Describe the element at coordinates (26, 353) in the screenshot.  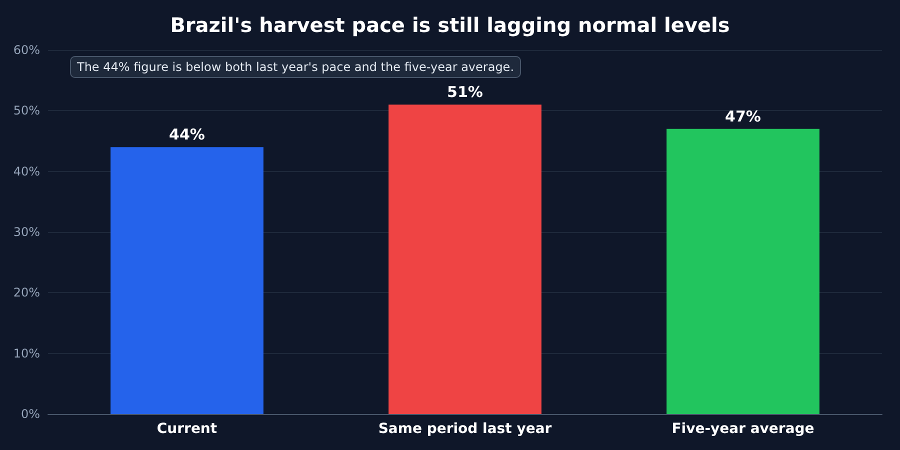
I see `y-tick-label: 10%` at that location.